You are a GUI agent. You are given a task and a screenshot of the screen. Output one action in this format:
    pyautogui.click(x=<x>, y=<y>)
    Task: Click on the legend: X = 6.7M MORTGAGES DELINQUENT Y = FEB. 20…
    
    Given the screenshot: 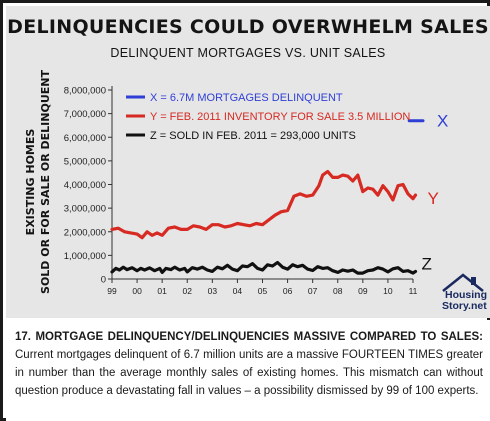 What is the action you would take?
    pyautogui.click(x=268, y=117)
    